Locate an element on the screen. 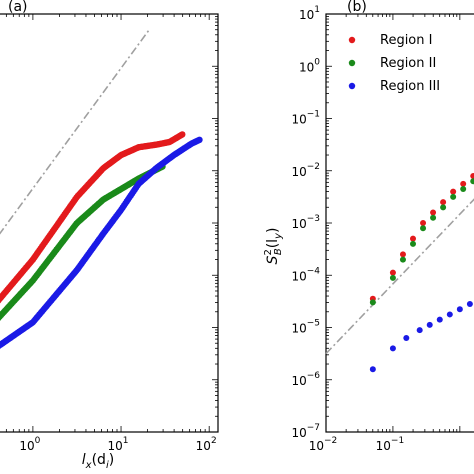 The image size is (474, 474). y-tick-label: 10⁻³ is located at coordinates (305, 222).